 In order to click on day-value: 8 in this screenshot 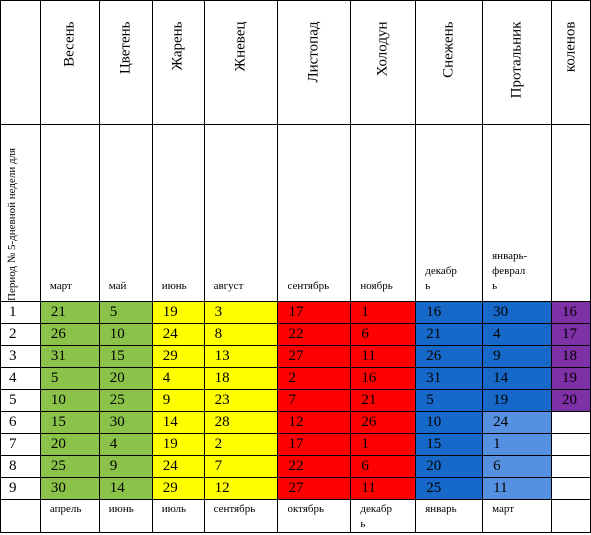, I will do `click(218, 334)`.